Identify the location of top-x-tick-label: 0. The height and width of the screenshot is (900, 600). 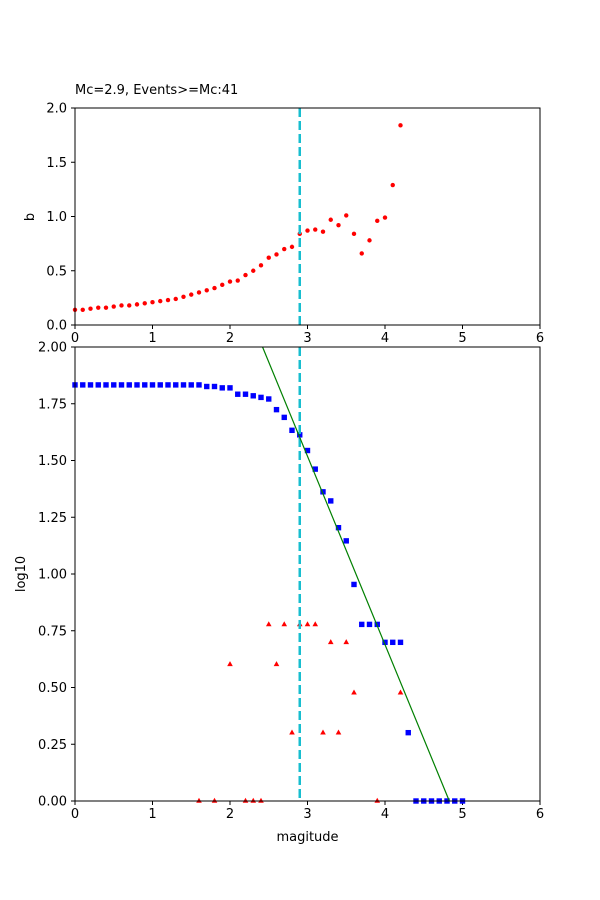
(75, 338).